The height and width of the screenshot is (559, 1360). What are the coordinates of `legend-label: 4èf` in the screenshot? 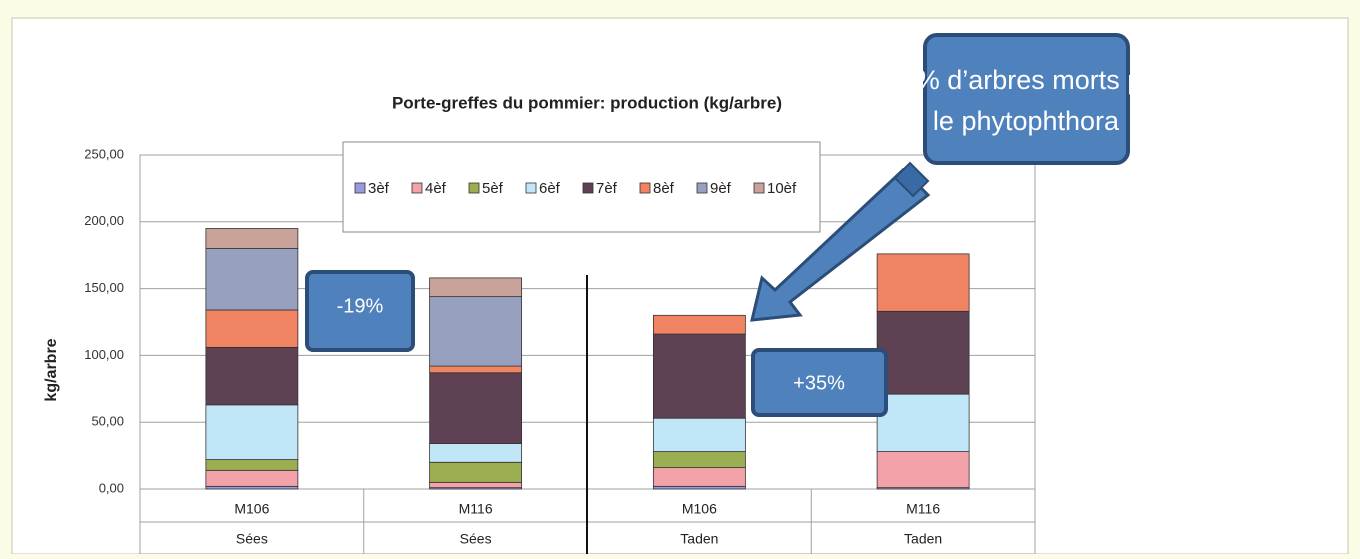 It's located at (436, 188).